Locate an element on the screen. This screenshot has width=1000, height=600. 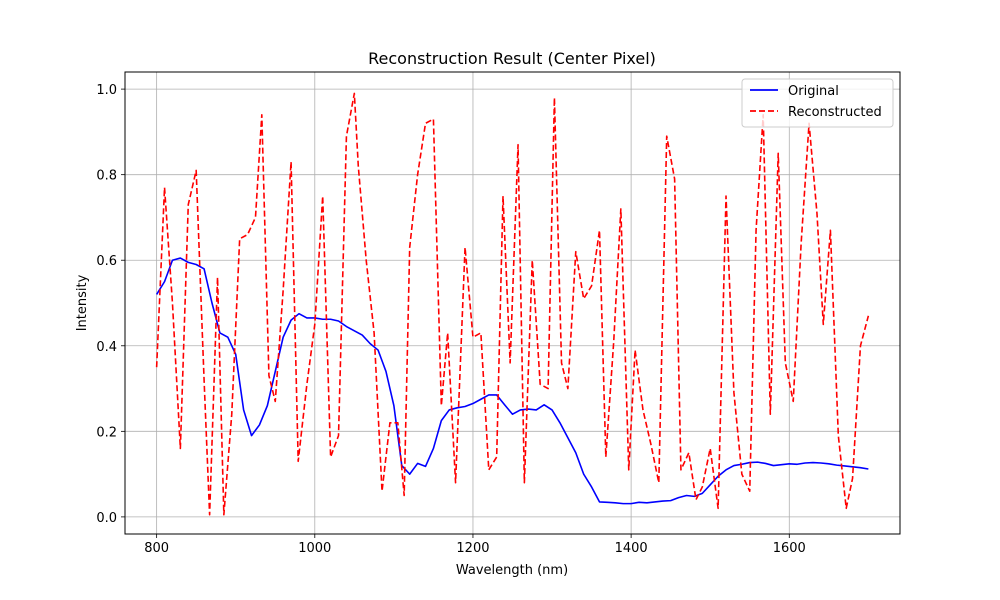
y-axis-label: Intensity is located at coordinates (82, 302).